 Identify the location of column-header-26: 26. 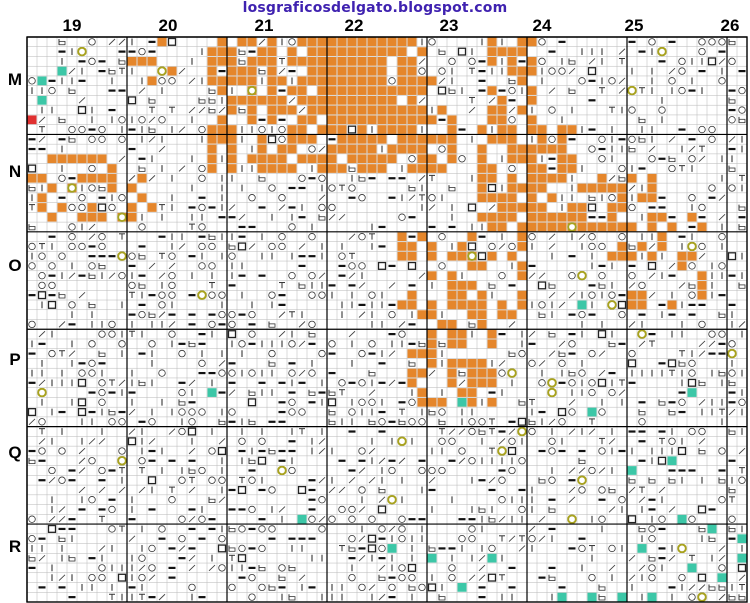
(730, 25).